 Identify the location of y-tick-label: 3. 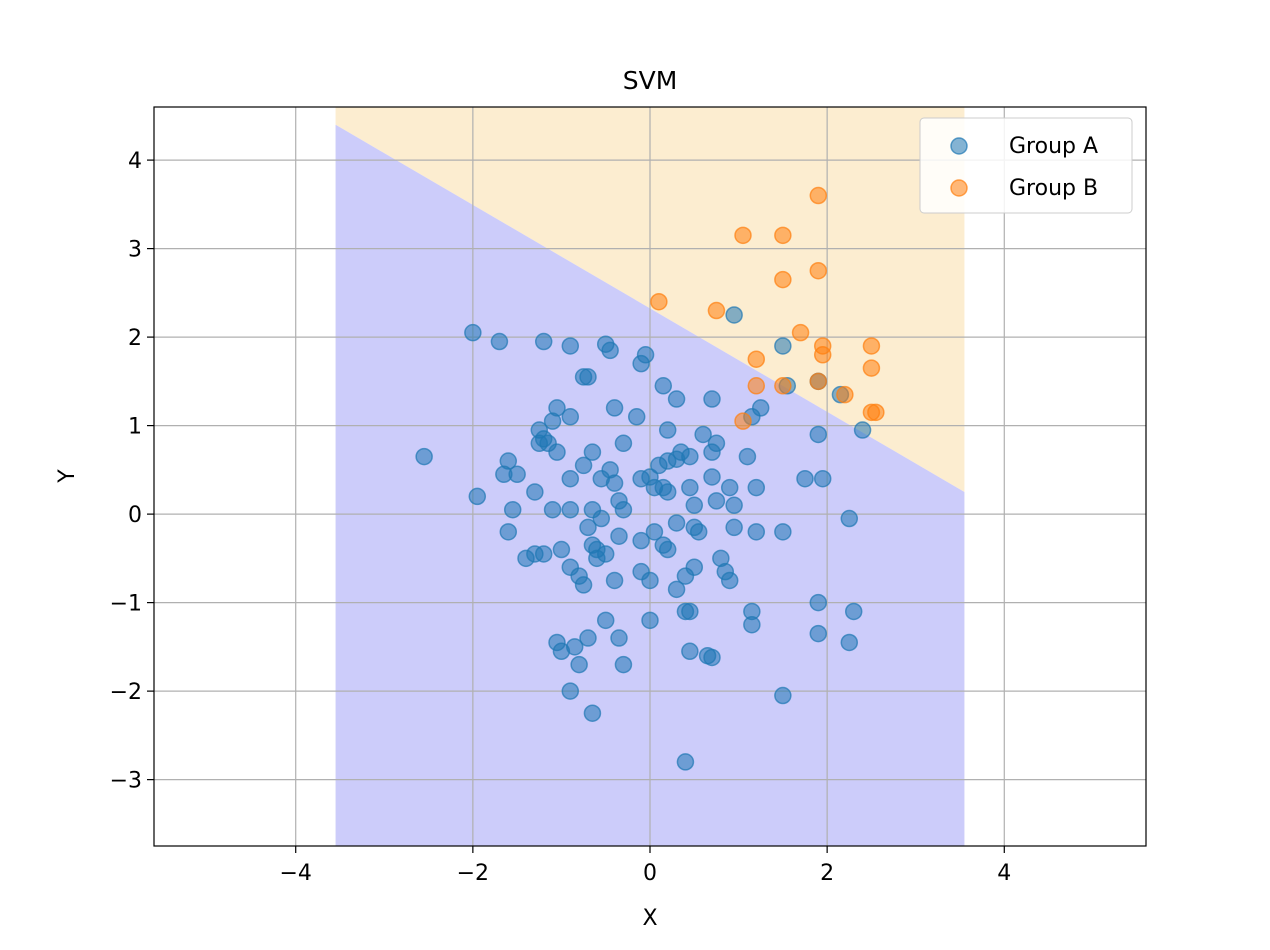
(135, 250).